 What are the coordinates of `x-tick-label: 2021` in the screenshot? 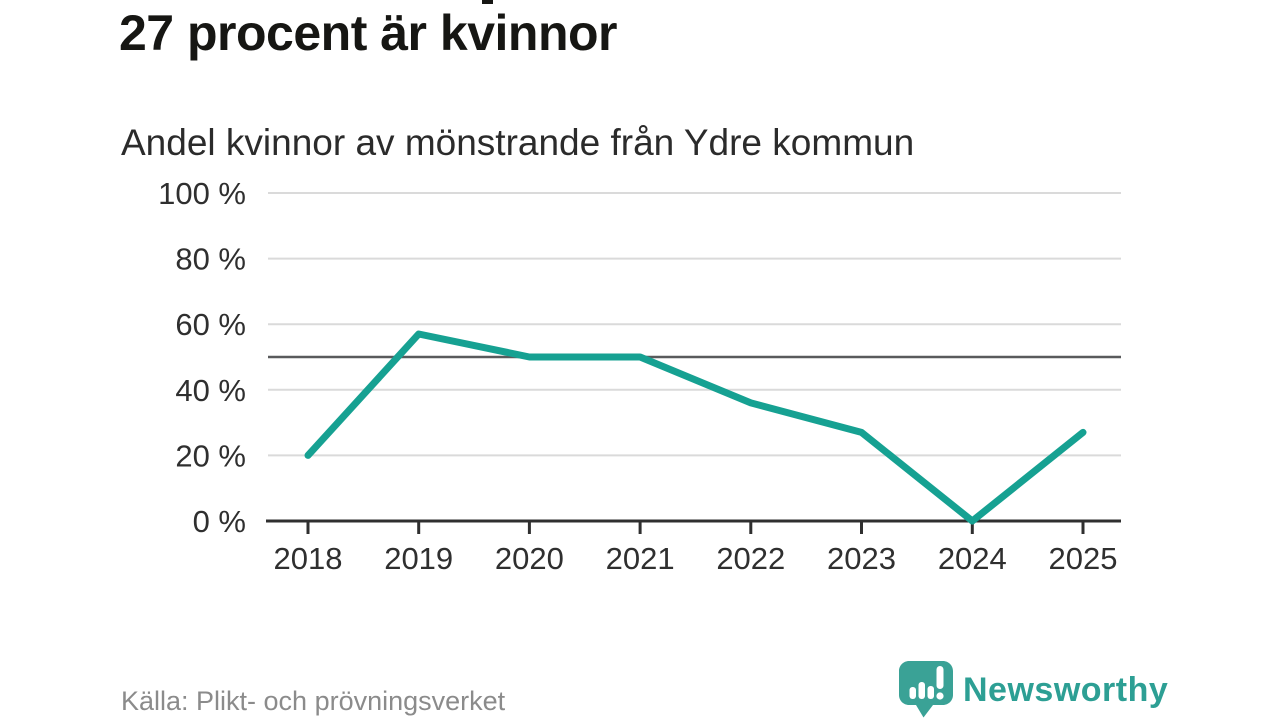 It's located at (640, 558).